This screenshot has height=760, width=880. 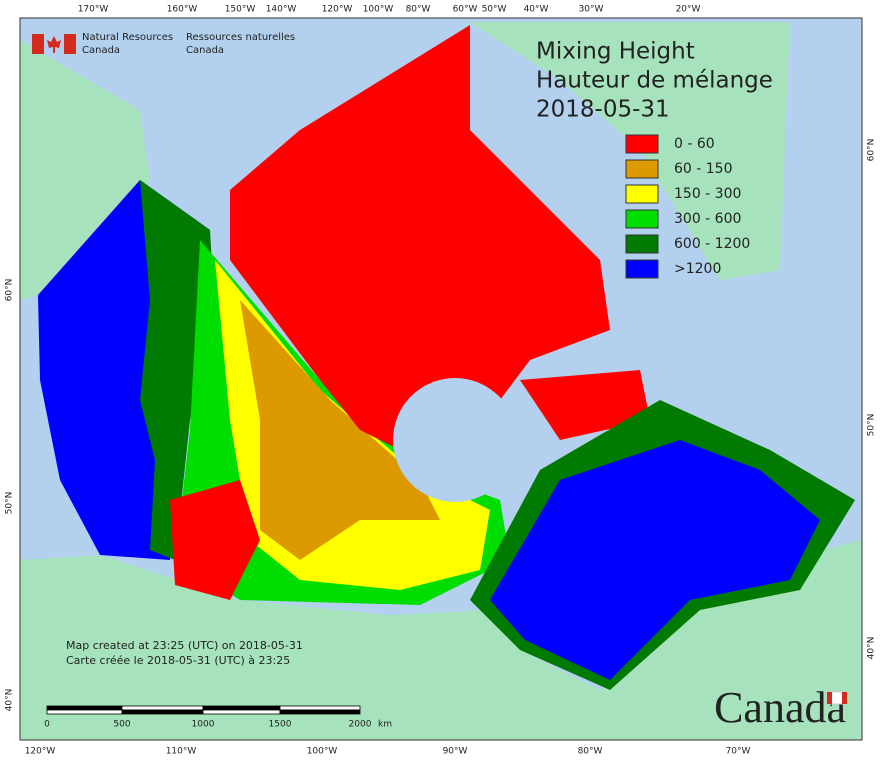 I want to click on top-axis-label: 140°W, so click(x=281, y=10).